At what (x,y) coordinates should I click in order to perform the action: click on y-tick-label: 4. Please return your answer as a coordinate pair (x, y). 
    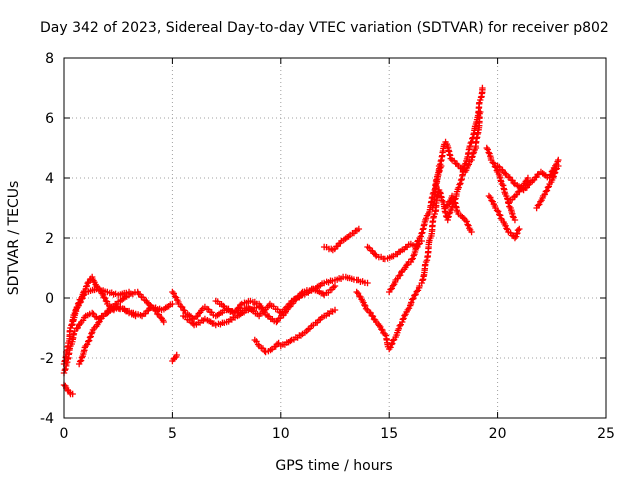
    Looking at the image, I should click on (49, 179).